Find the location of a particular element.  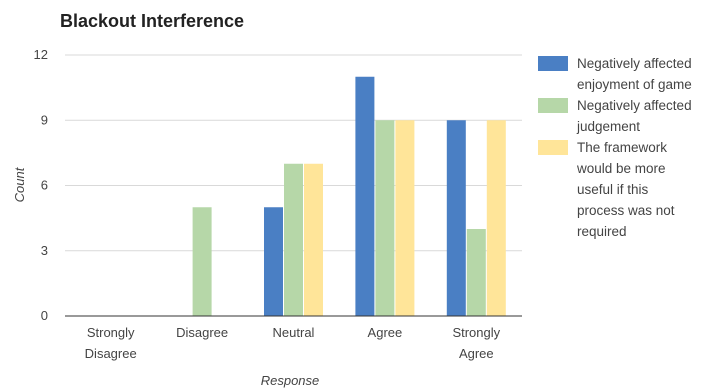

y-tick-label: 0 is located at coordinates (44, 315).